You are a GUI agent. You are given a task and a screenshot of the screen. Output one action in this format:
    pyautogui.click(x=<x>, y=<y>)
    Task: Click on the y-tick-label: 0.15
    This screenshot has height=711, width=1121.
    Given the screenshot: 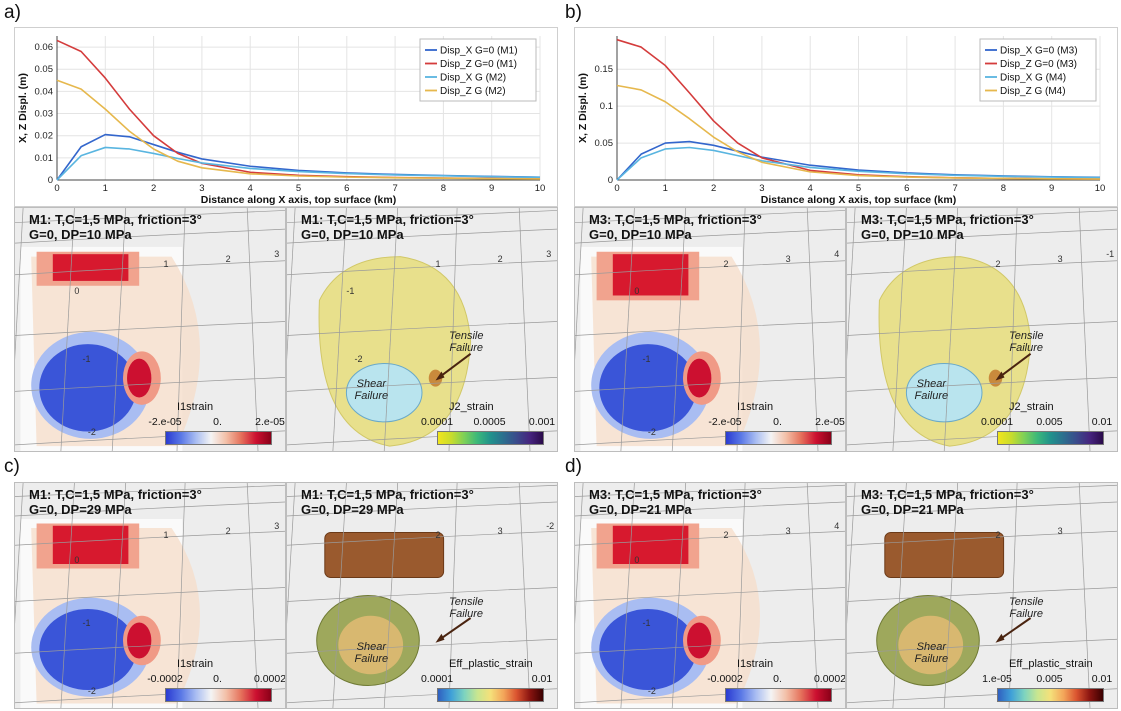 What is the action you would take?
    pyautogui.click(x=604, y=69)
    